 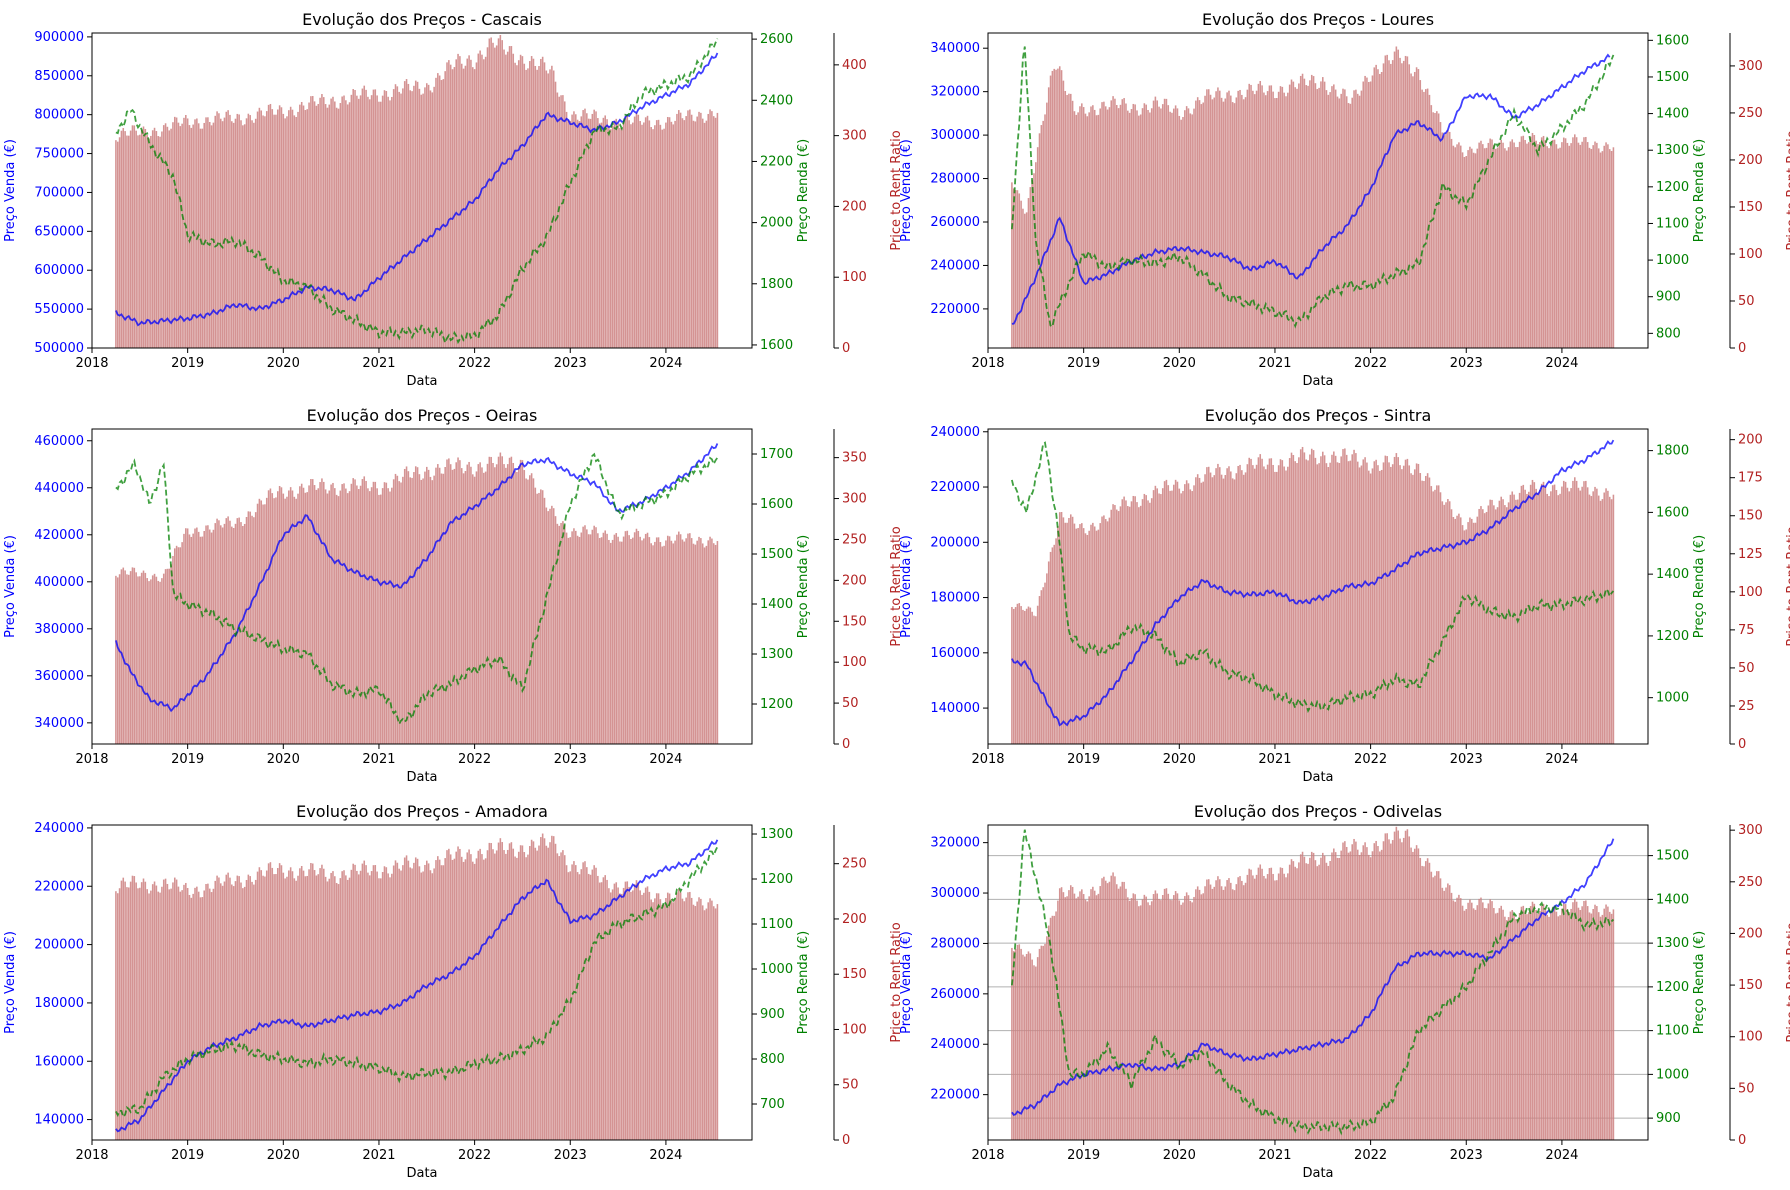 I want to click on y-right1-tick-label: 2000, so click(x=776, y=223).